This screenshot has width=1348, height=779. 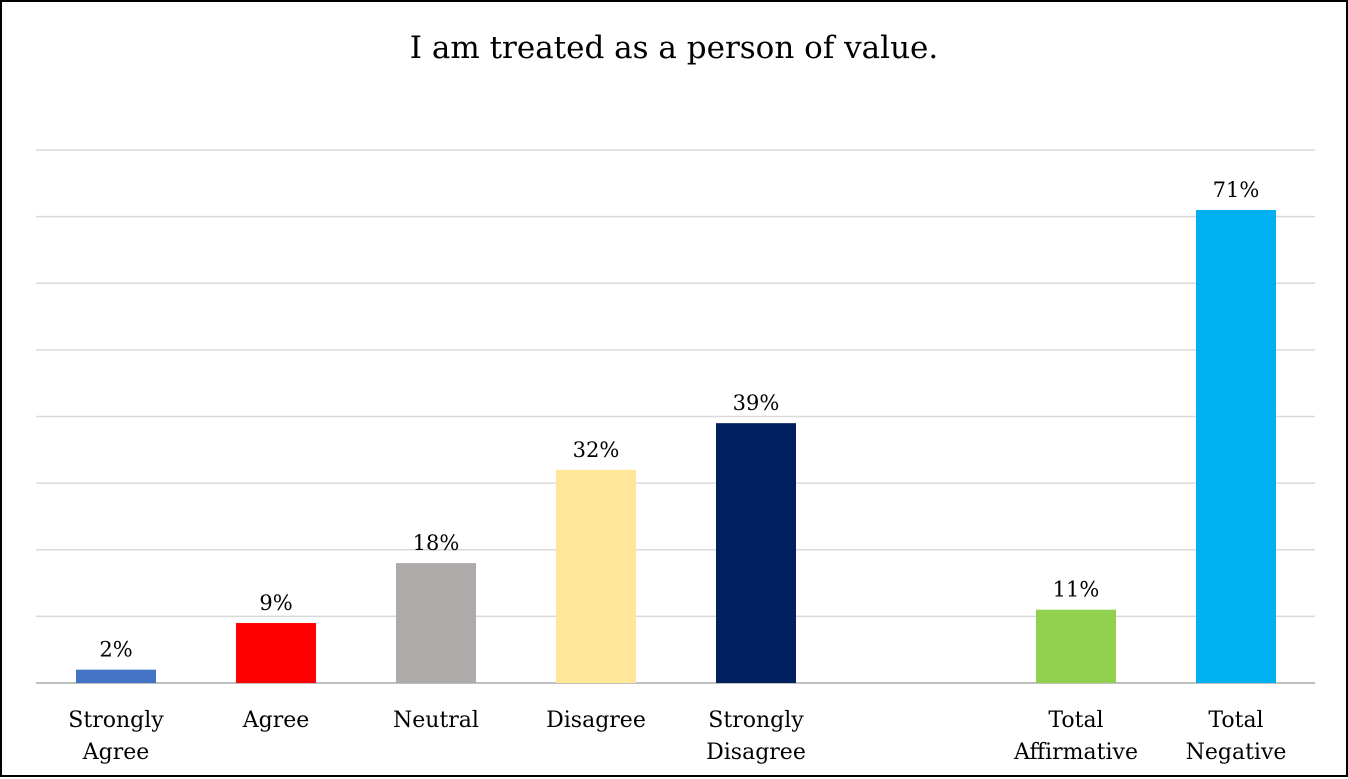 What do you see at coordinates (275, 603) in the screenshot?
I see `data-label: 9%` at bounding box center [275, 603].